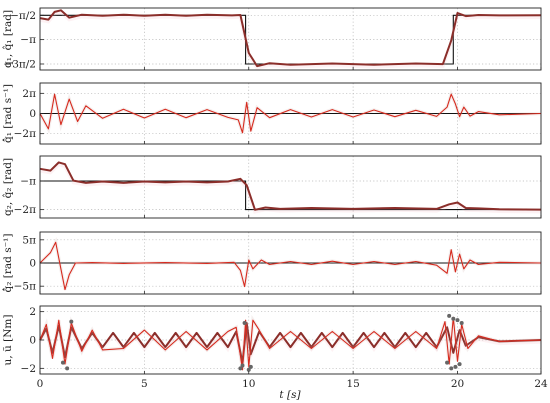 This screenshot has height=403, width=550. What do you see at coordinates (7, 263) in the screenshot?
I see `y-axis-label: q̂̇₂ [rad s⁻¹]` at bounding box center [7, 263].